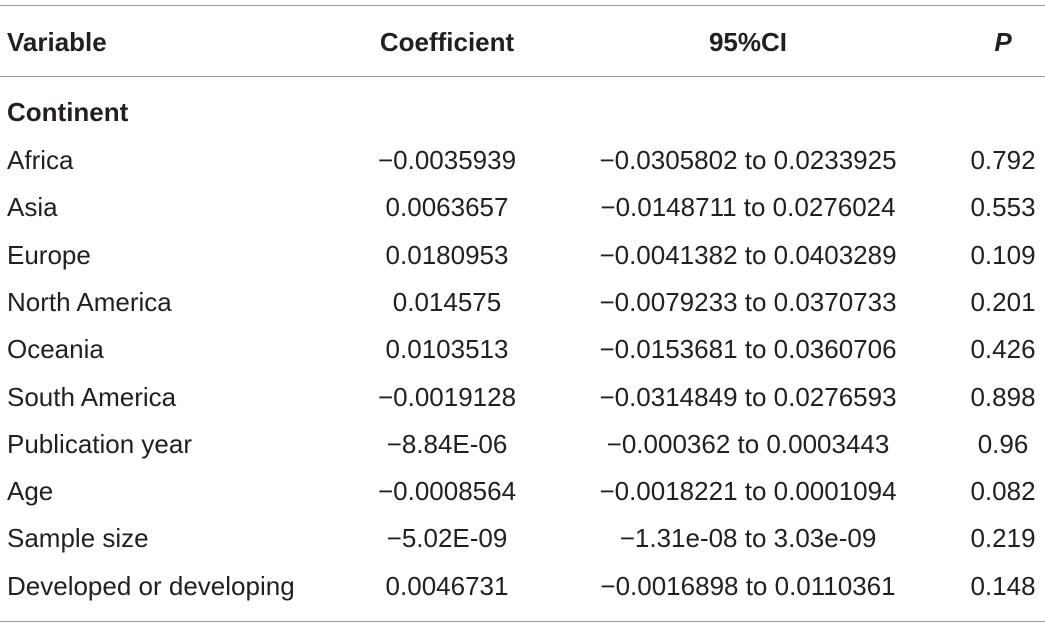 The width and height of the screenshot is (1045, 627). What do you see at coordinates (748, 349) in the screenshot?
I see `cell-ci: −0.0153681 to 0.0360706` at bounding box center [748, 349].